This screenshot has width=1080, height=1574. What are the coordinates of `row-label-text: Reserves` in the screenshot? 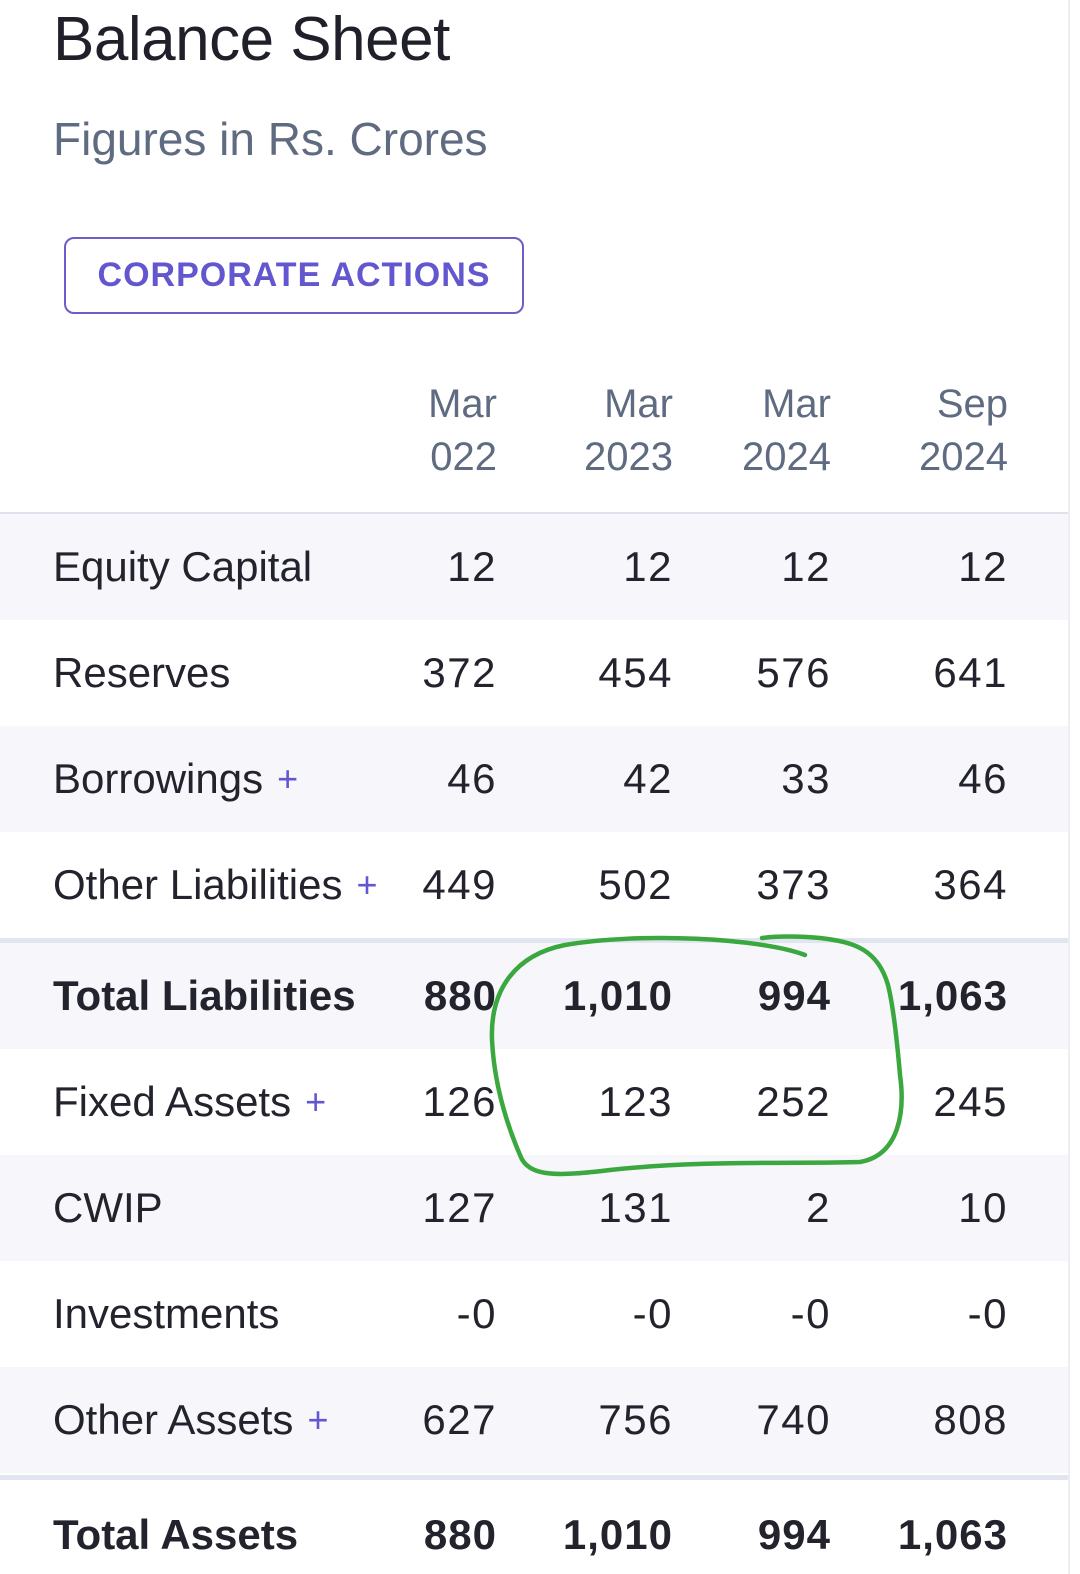 It's located at (142, 672).